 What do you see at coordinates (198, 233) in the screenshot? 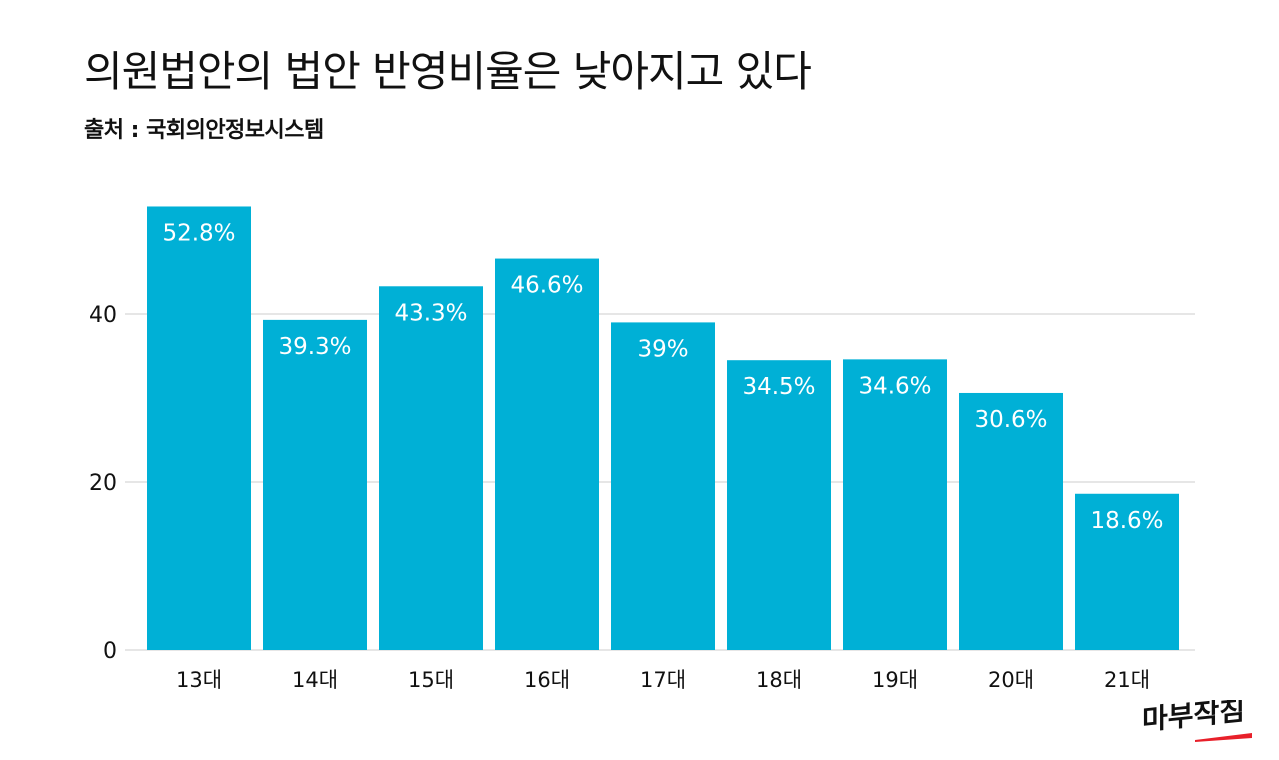
I see `data-label: 52.8%` at bounding box center [198, 233].